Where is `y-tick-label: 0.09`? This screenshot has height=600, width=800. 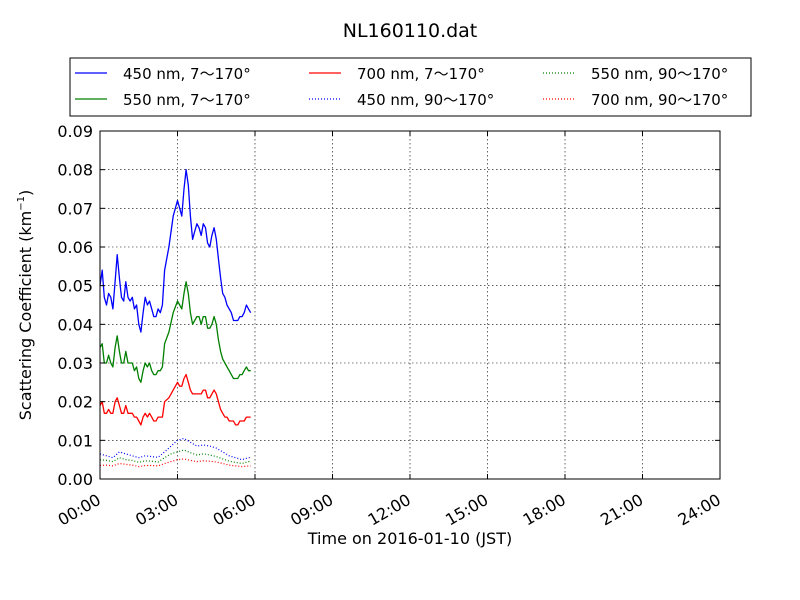
y-tick-label: 0.09 is located at coordinates (75, 131).